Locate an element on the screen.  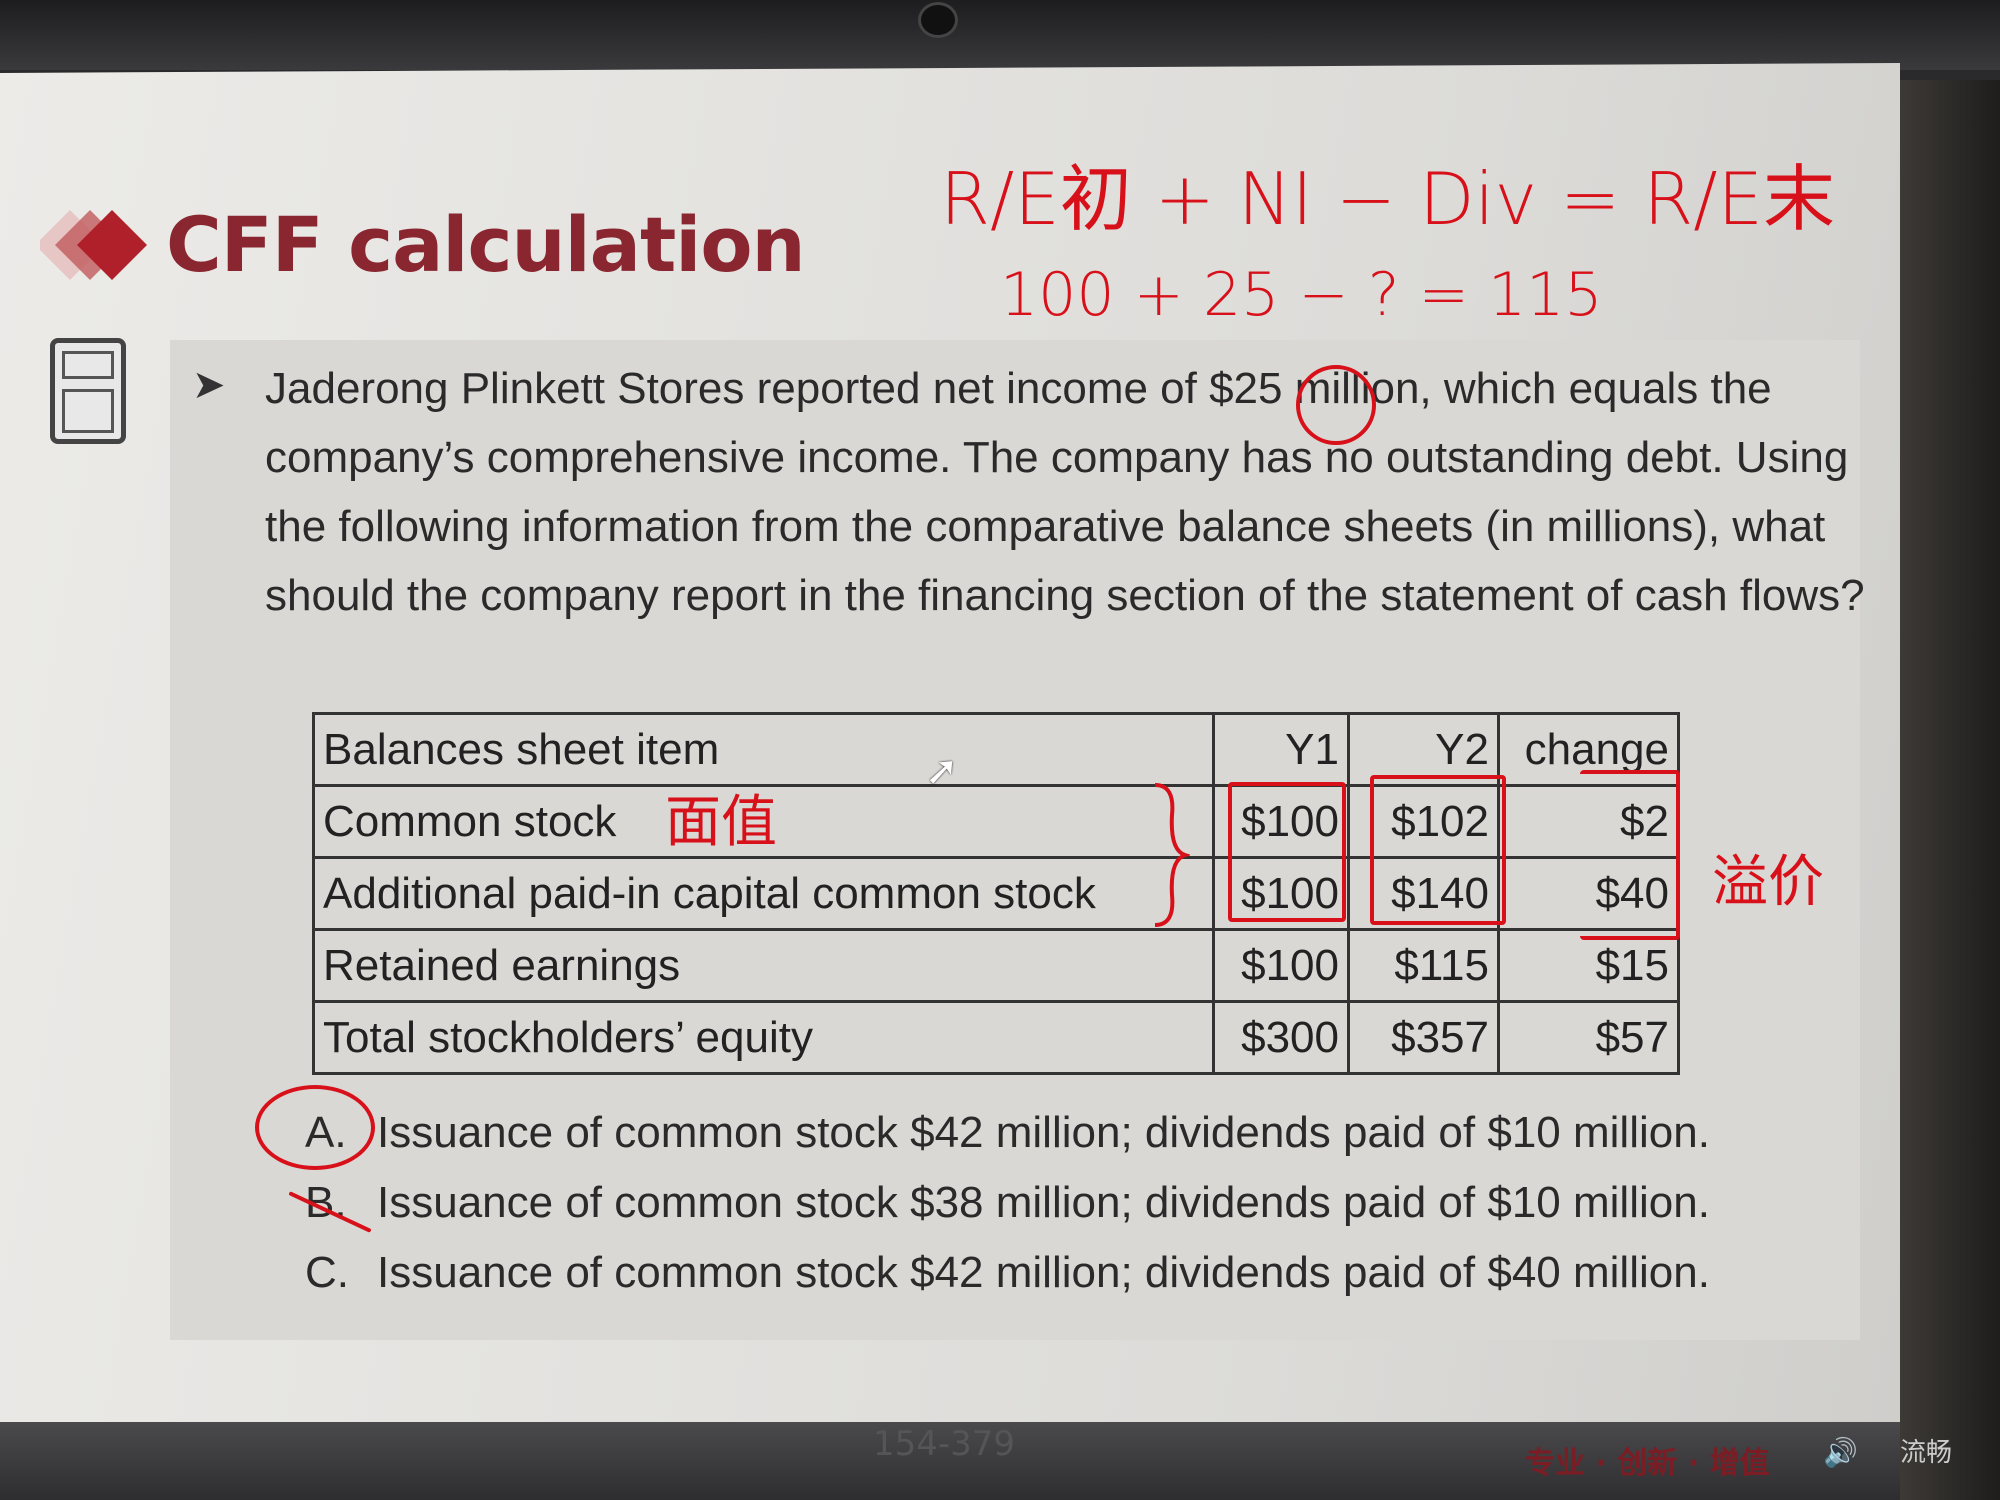
volume-icon: 🔊 is located at coordinates (1840, 1452).